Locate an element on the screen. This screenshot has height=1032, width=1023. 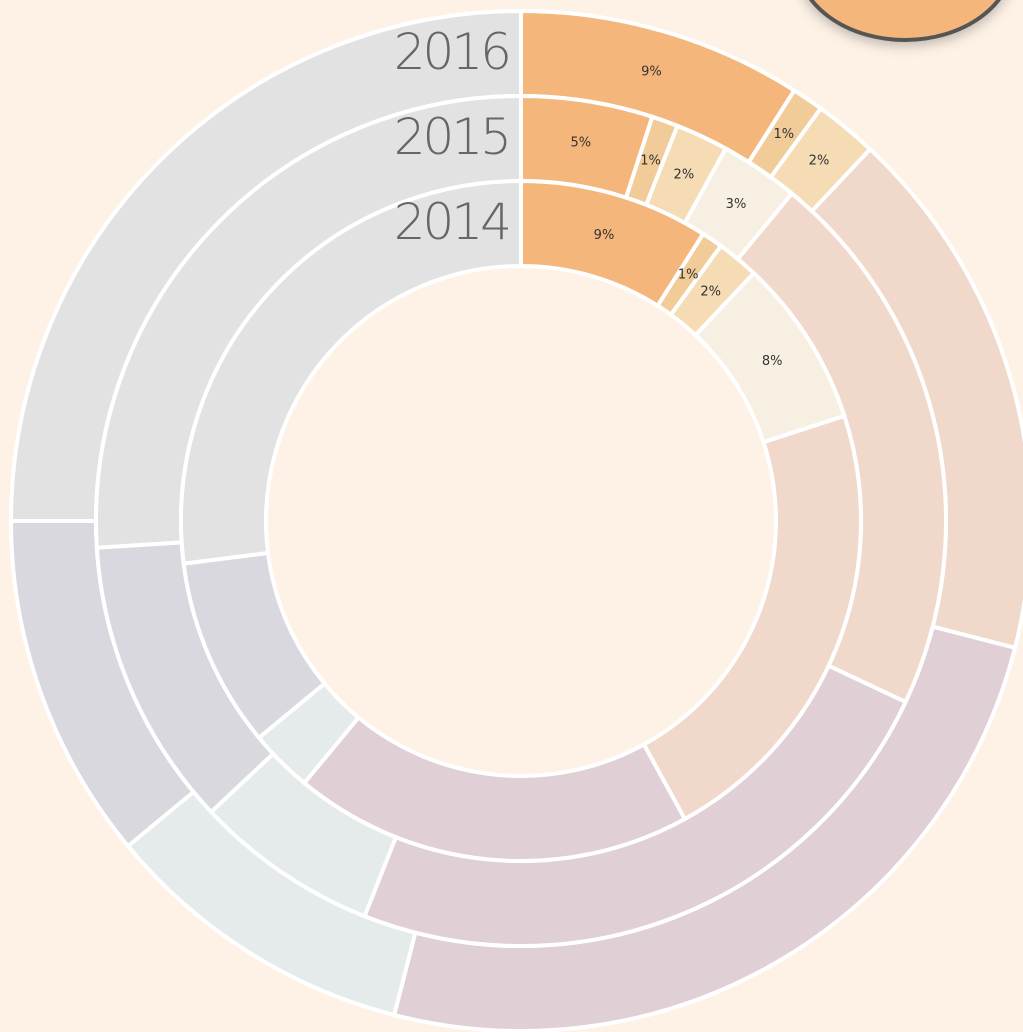
donut-segment is located at coordinates (351, 372).